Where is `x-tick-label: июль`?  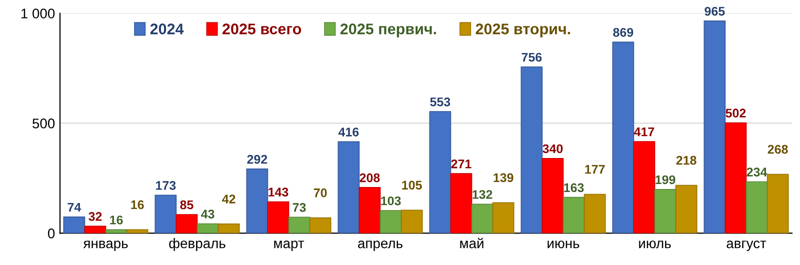 x-tick-label: июль is located at coordinates (655, 244).